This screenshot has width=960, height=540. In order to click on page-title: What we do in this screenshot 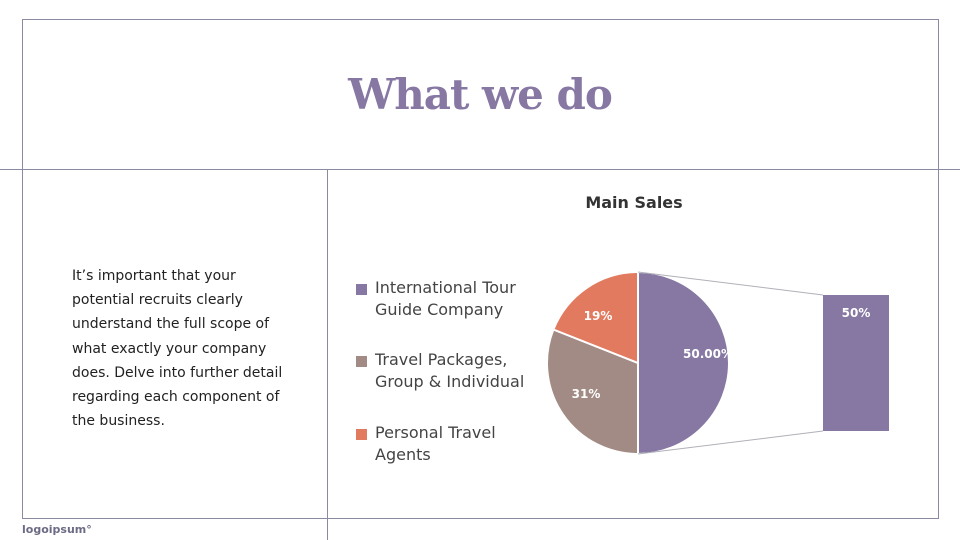, I will do `click(480, 94)`.